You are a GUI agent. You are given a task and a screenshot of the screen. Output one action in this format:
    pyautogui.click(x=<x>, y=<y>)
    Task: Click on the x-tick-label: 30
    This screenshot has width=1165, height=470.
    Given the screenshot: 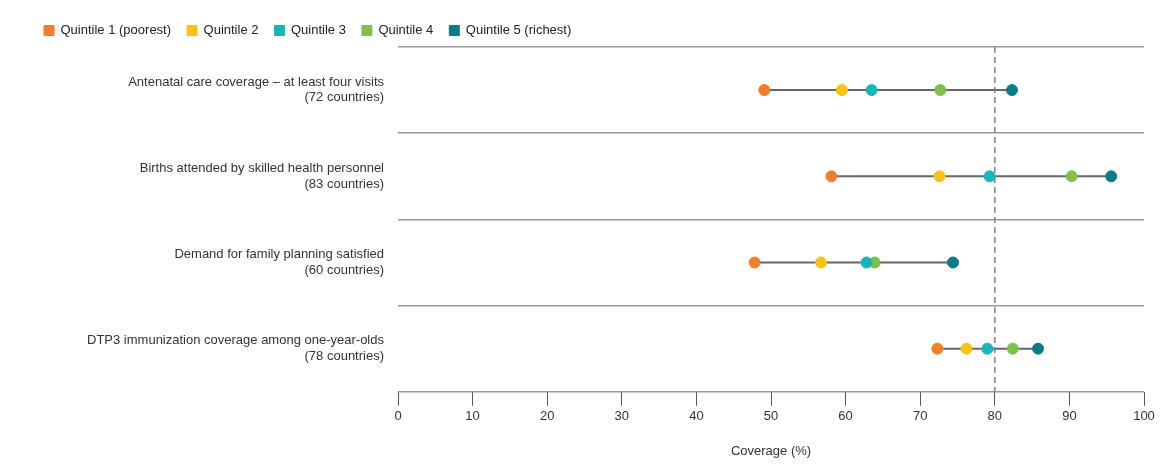 What is the action you would take?
    pyautogui.click(x=622, y=416)
    